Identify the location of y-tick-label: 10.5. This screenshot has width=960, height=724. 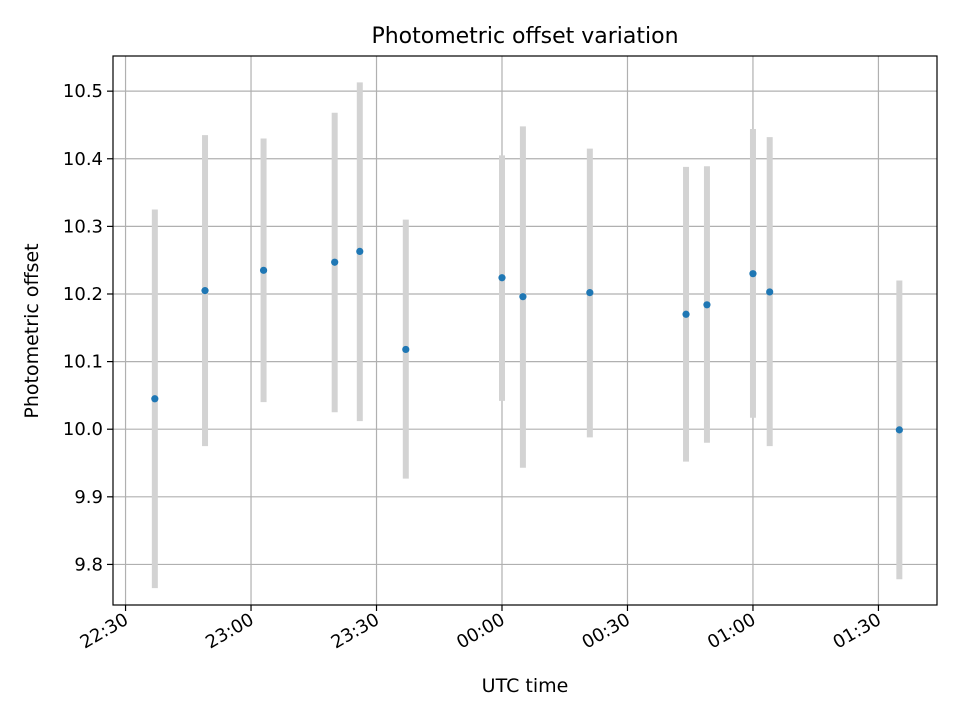
(83, 91).